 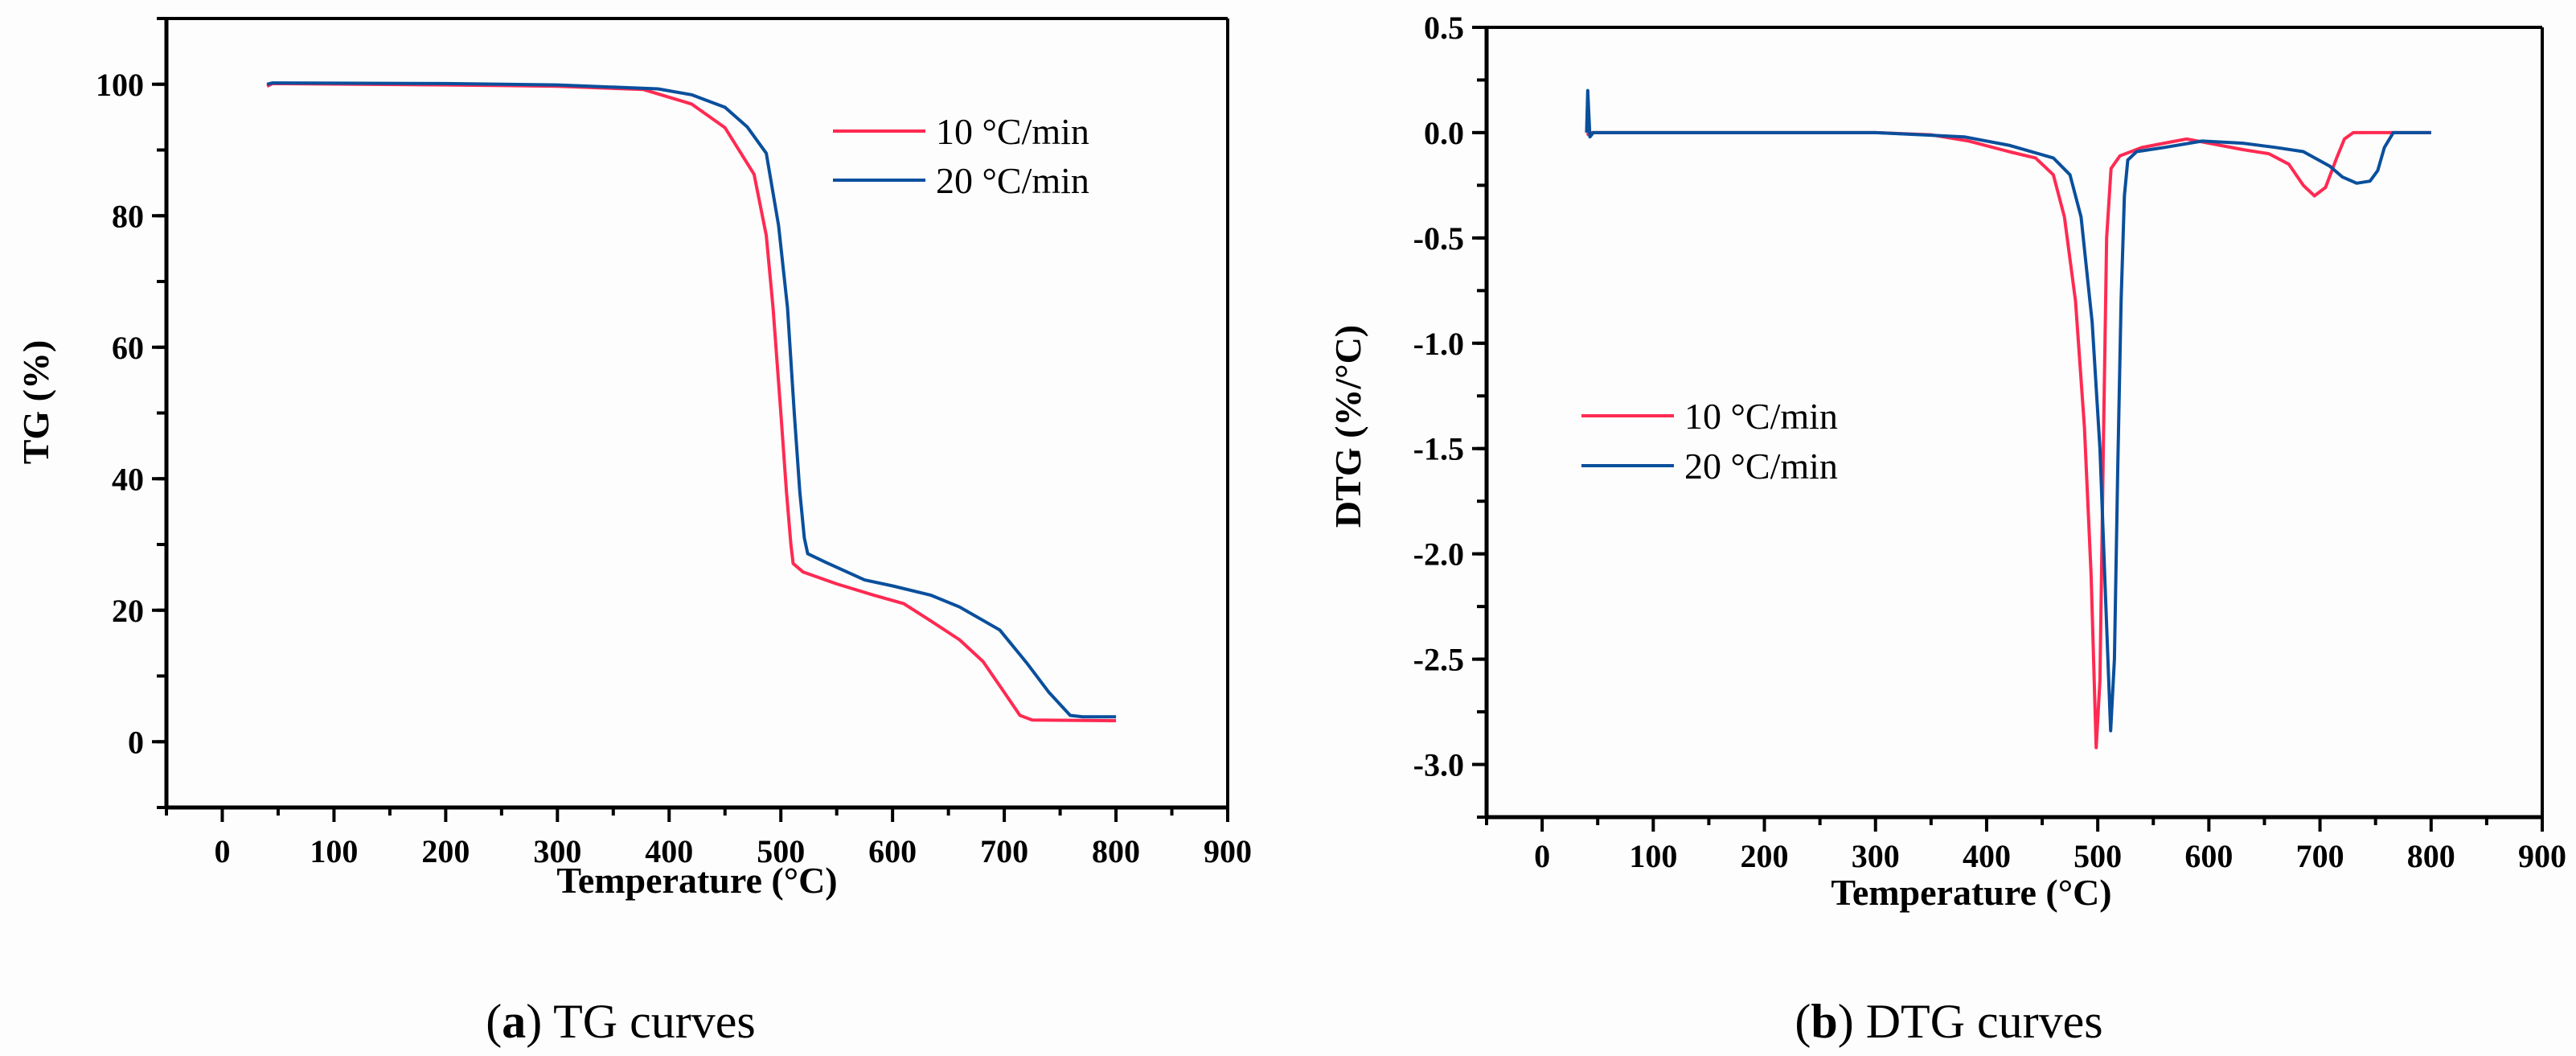 I want to click on tg-x-tick-label: 400, so click(x=669, y=851).